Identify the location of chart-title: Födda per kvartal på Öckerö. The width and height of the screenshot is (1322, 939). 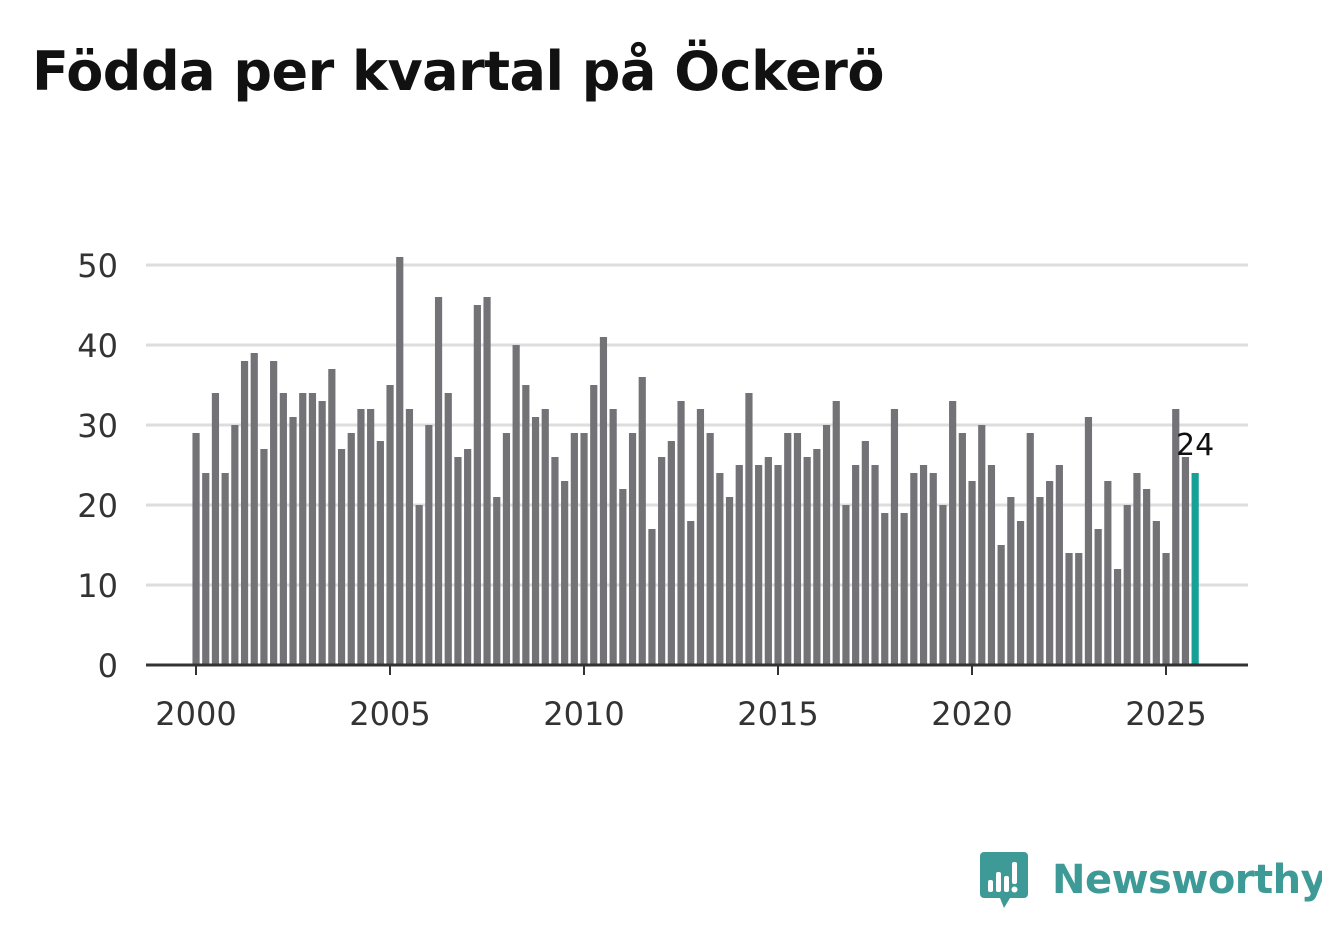
(458, 71).